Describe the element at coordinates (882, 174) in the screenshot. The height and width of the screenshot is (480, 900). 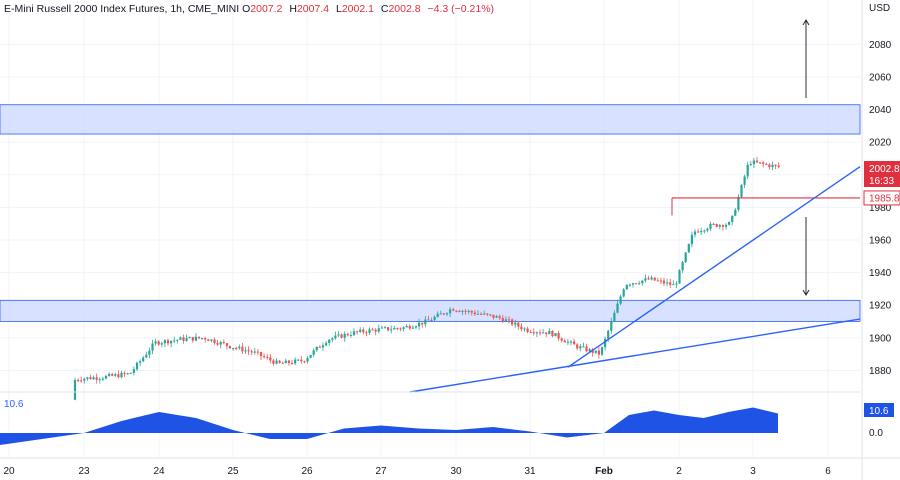
I see `price-badge-bg` at that location.